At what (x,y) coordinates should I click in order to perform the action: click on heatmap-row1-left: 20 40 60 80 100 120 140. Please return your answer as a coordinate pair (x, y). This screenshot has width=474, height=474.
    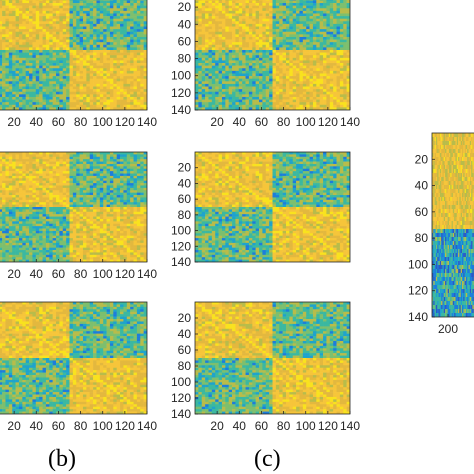
    Looking at the image, I should click on (78, 64).